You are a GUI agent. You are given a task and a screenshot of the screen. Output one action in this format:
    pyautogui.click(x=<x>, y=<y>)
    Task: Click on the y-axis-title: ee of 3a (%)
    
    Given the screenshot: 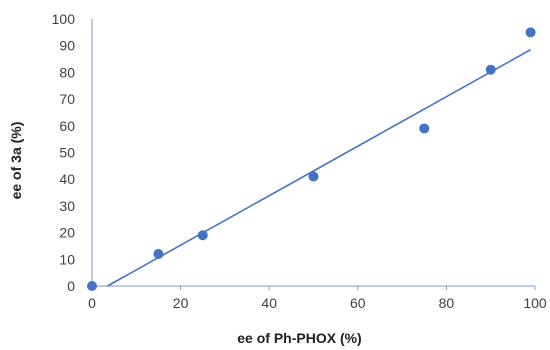 What is the action you would take?
    pyautogui.click(x=16, y=161)
    